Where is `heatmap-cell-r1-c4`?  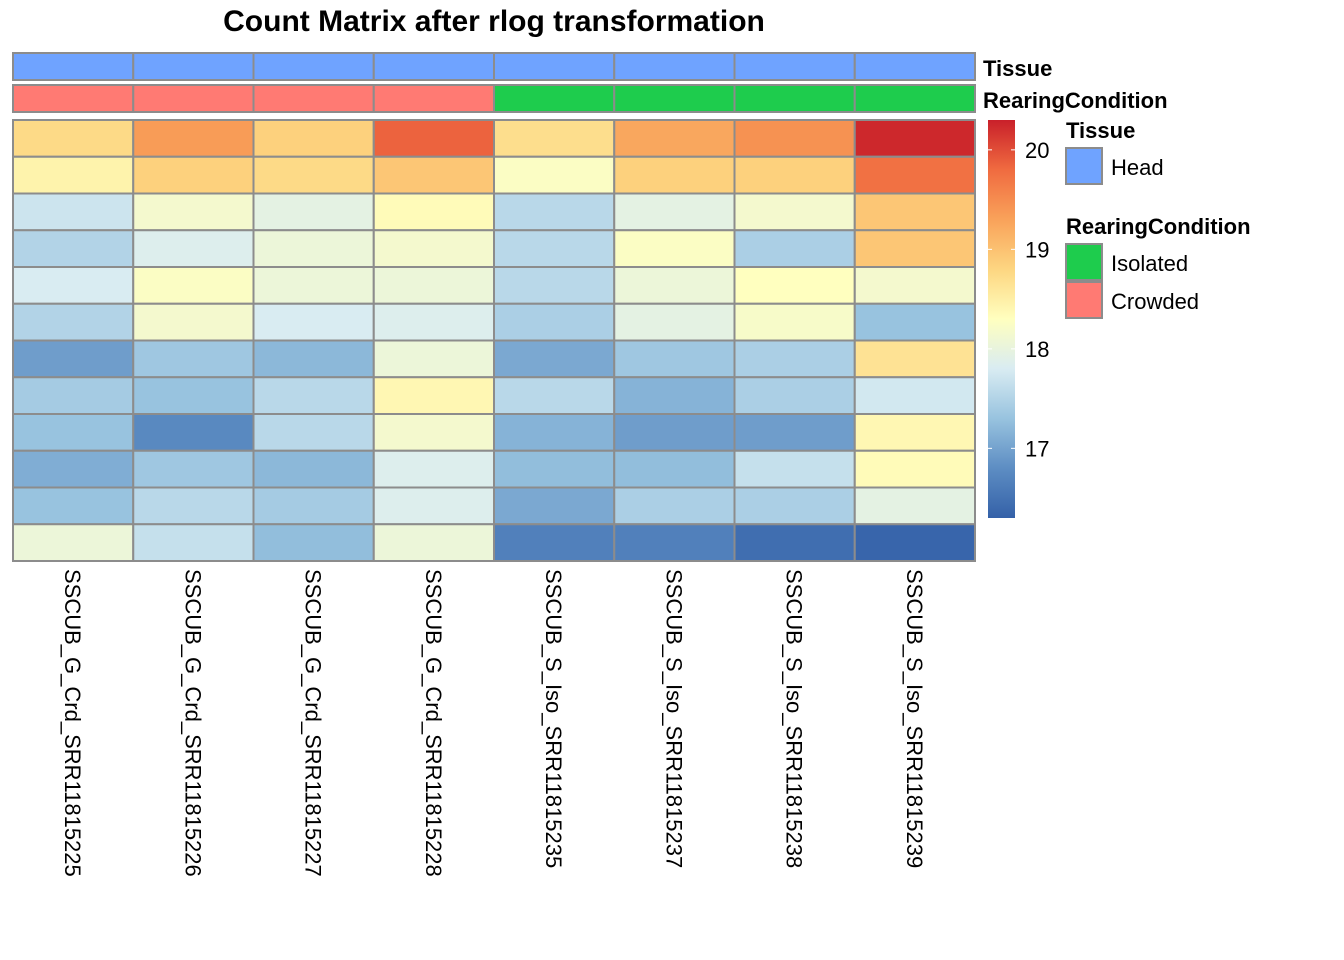 heatmap-cell-r1-c4 is located at coordinates (433, 138).